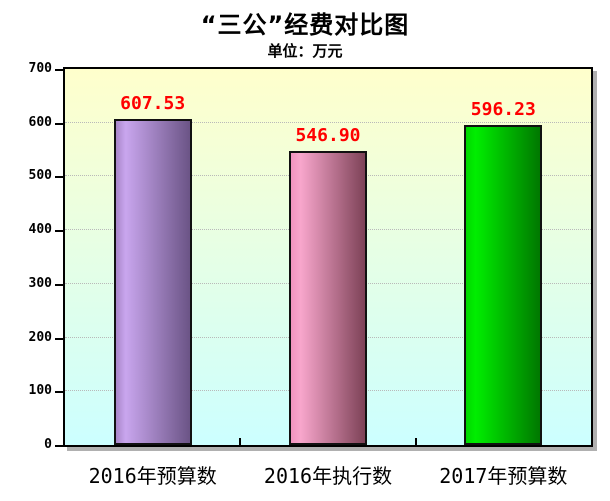  What do you see at coordinates (40, 68) in the screenshot?
I see `y-axis-tick-label: 700` at bounding box center [40, 68].